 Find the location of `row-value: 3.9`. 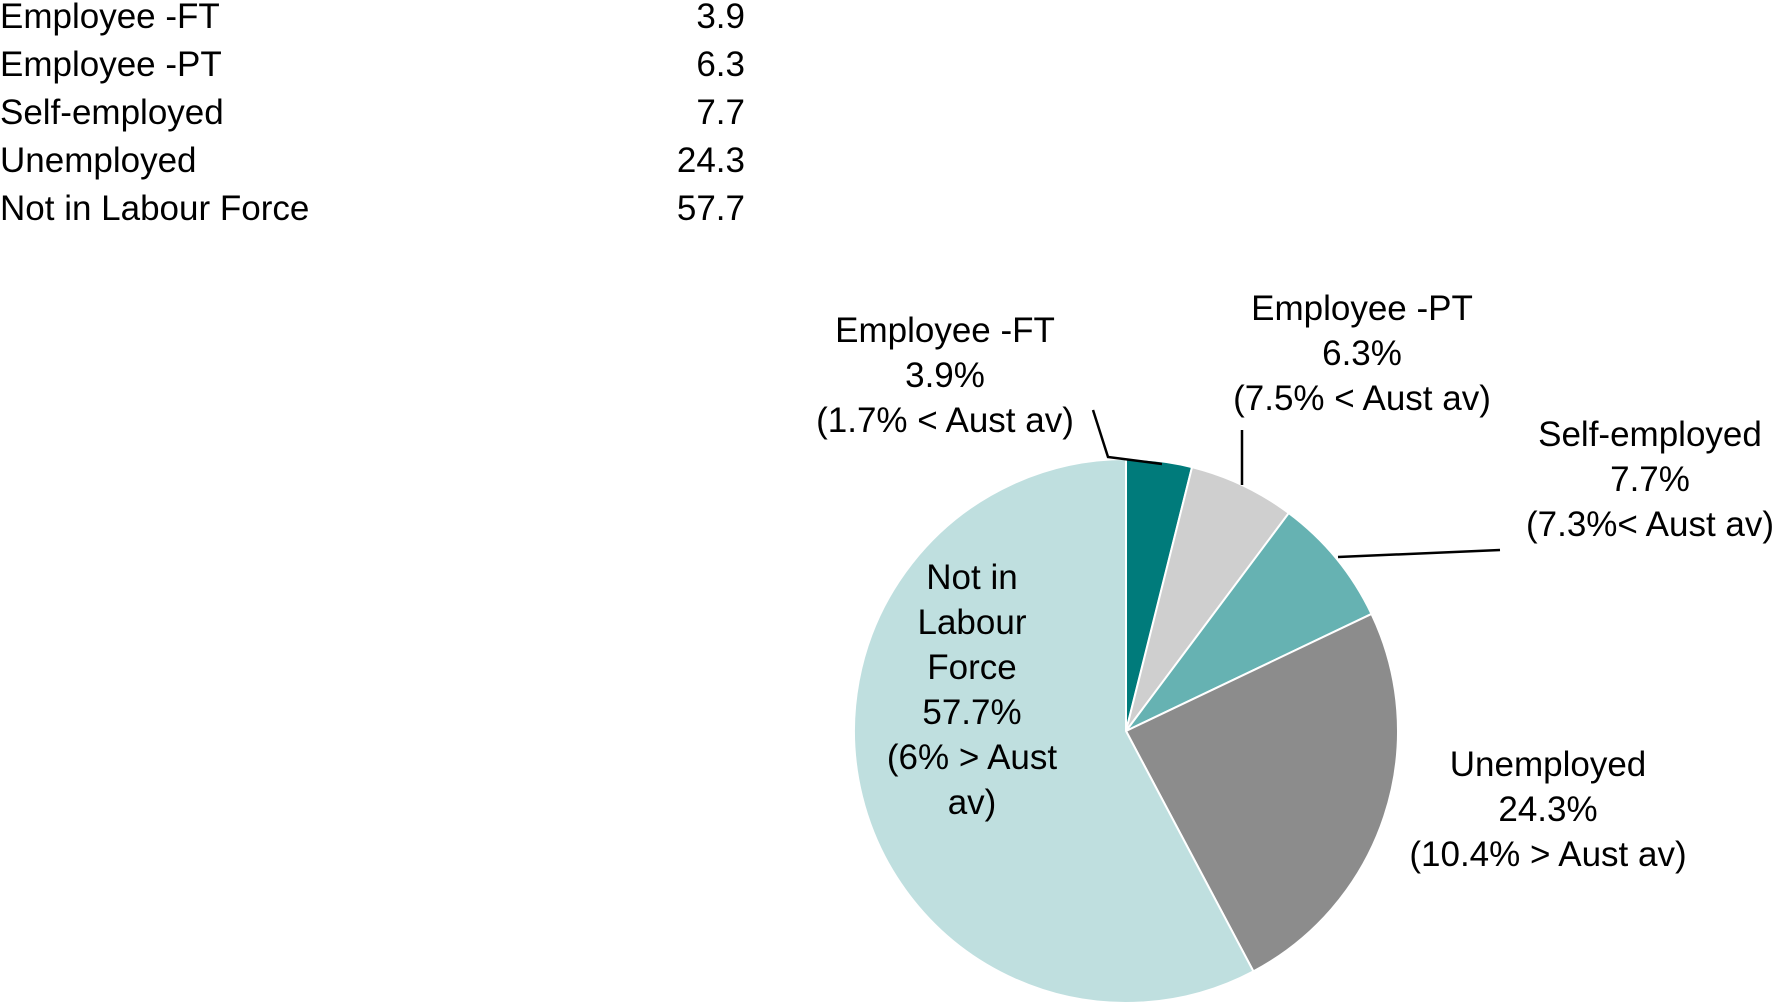

row-value: 3.9 is located at coordinates (720, 18).